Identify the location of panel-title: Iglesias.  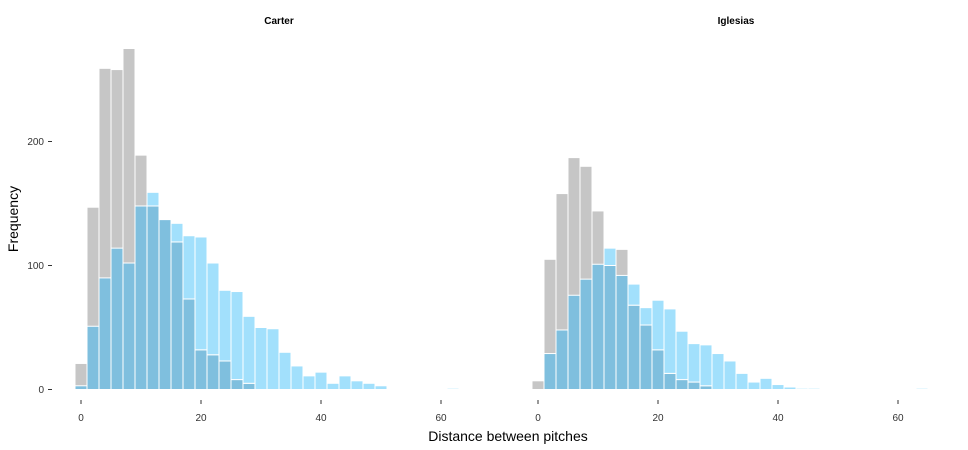
(736, 21).